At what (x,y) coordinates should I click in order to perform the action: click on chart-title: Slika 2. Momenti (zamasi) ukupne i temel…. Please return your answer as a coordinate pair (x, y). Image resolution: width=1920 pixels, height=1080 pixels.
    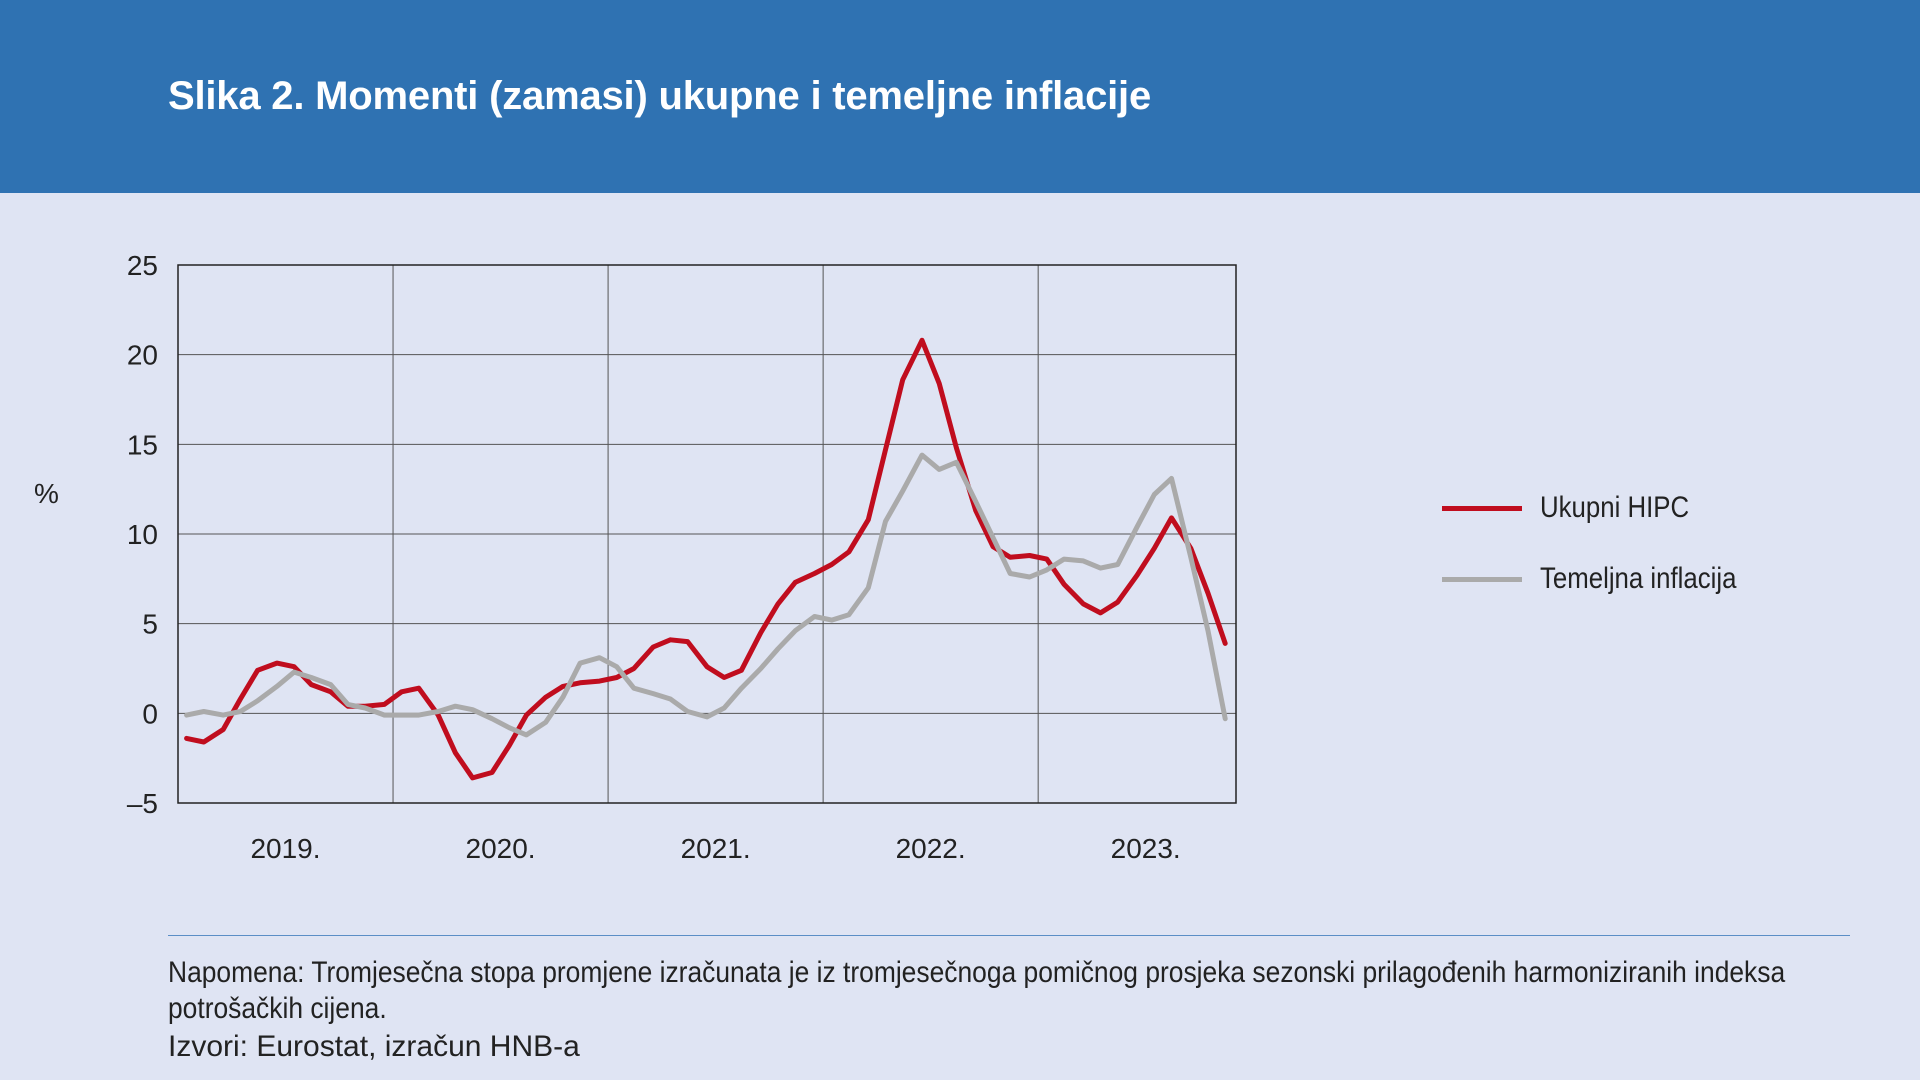
    Looking at the image, I should click on (660, 96).